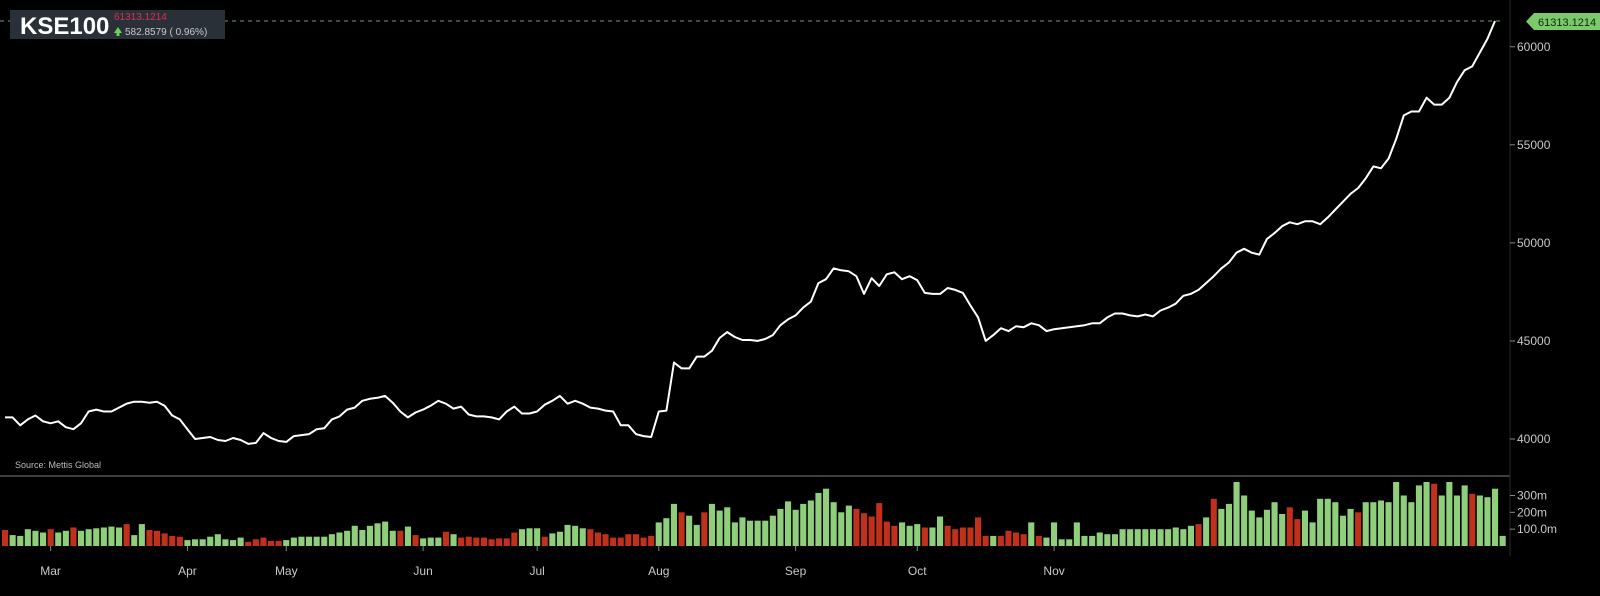  What do you see at coordinates (1533, 512) in the screenshot?
I see `volume-axis: 100.0m 200m 300m` at bounding box center [1533, 512].